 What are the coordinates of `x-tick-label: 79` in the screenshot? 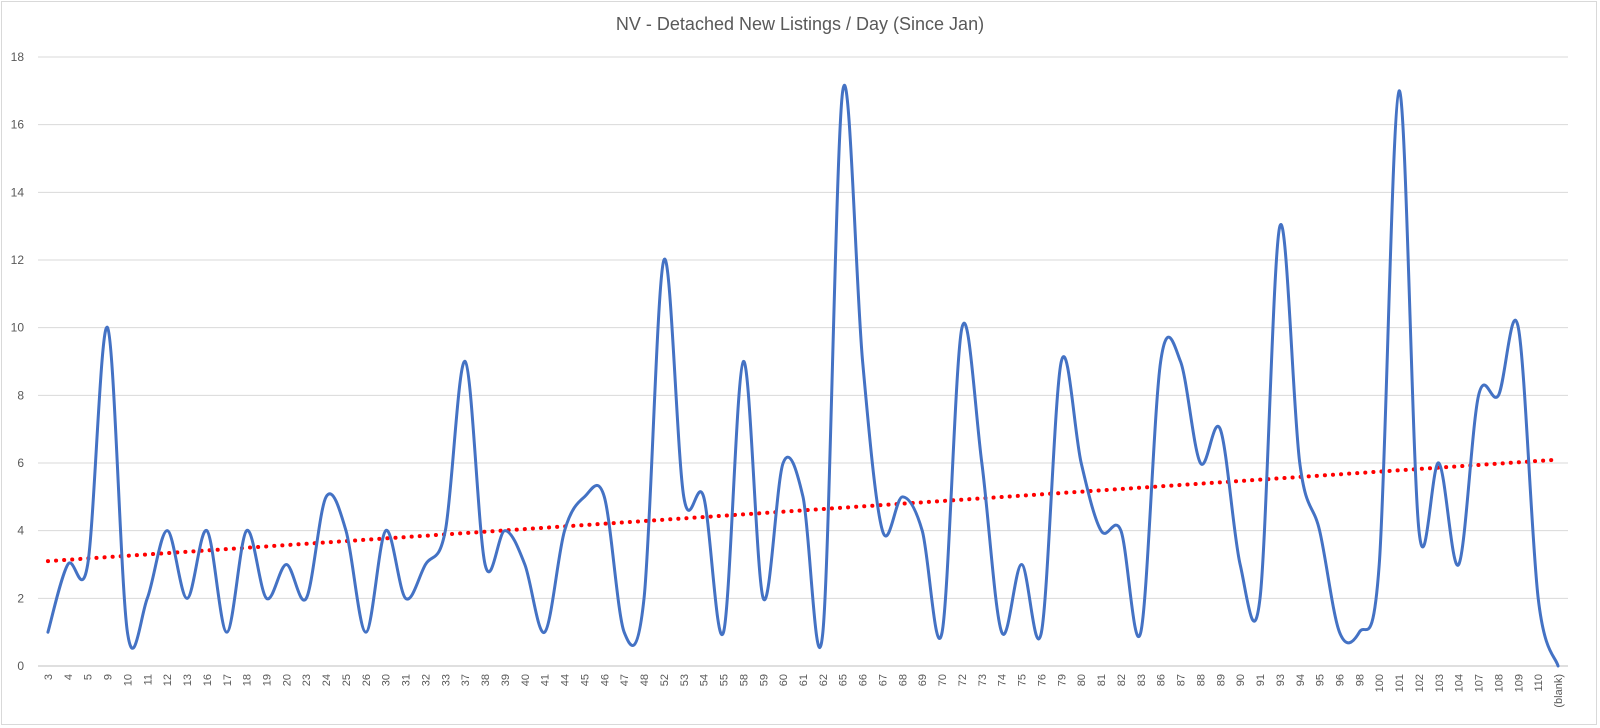 It's located at (1062, 680).